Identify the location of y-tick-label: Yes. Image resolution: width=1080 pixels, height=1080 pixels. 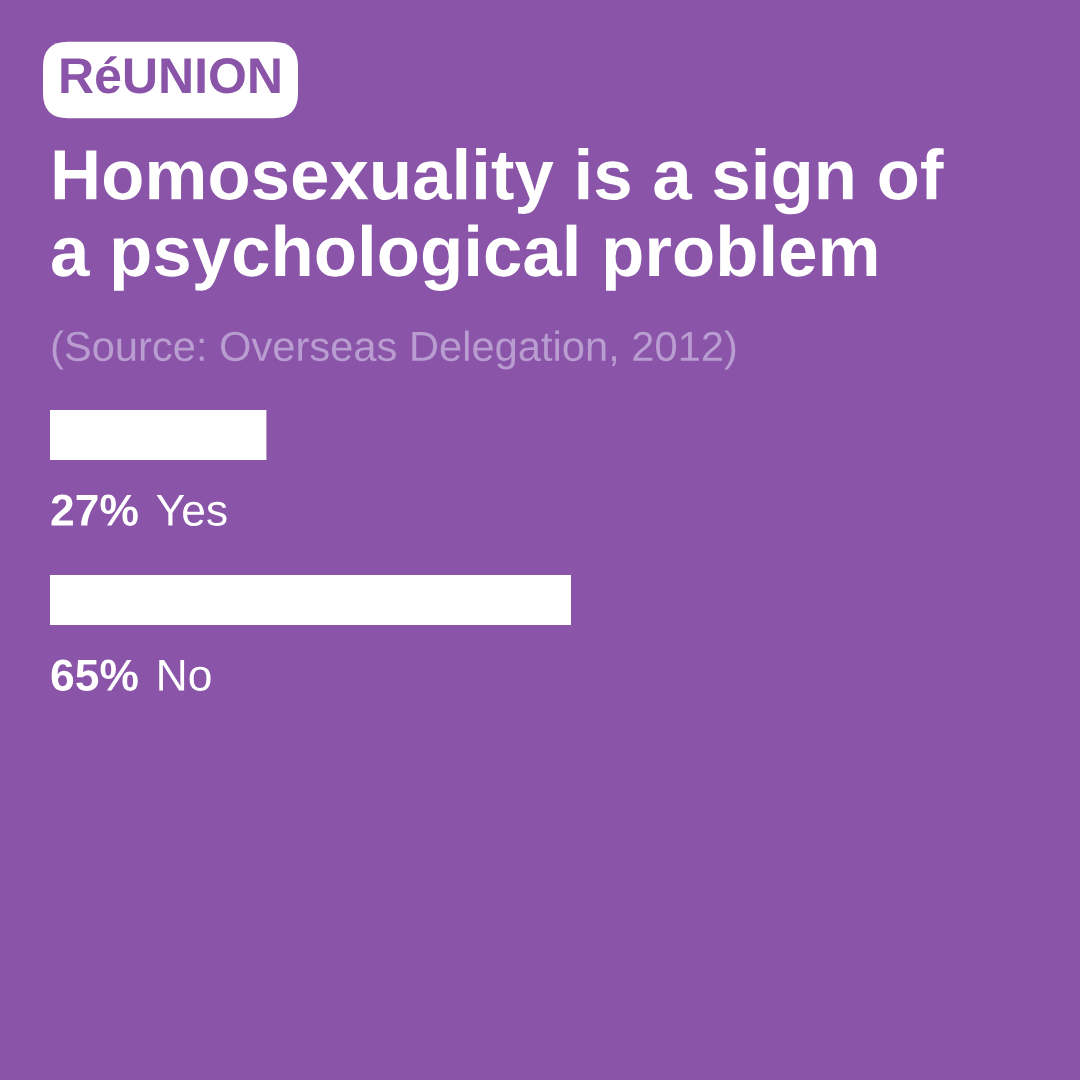
(191, 510).